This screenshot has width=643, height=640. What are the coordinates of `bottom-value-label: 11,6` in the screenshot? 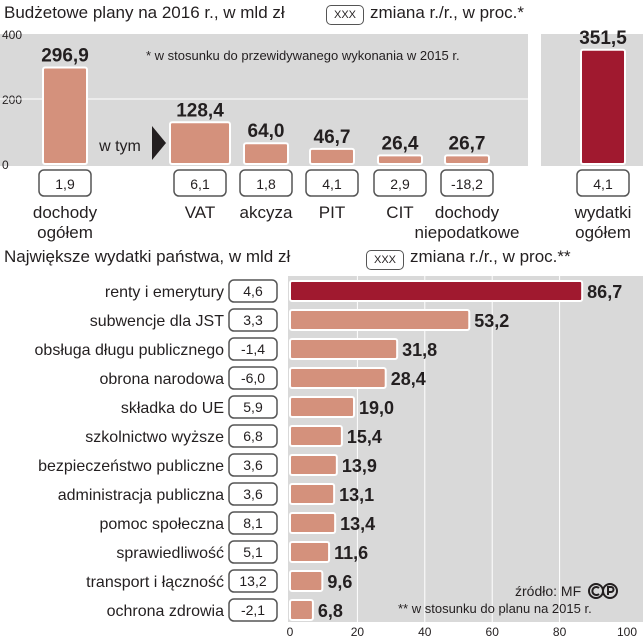 It's located at (351, 553).